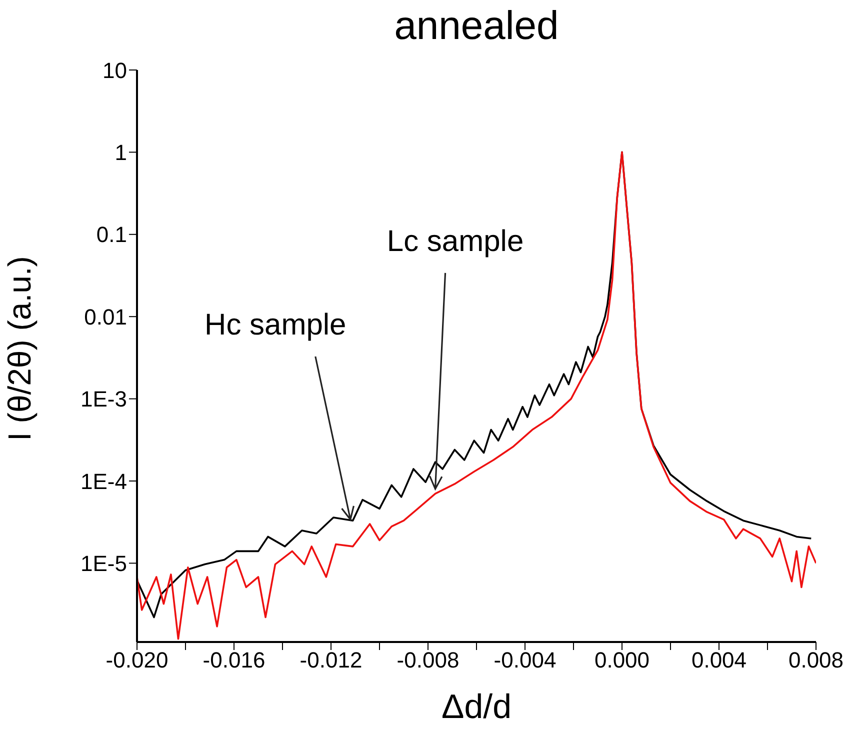 Image resolution: width=858 pixels, height=742 pixels. I want to click on x-tick-label: 0.004, so click(719, 660).